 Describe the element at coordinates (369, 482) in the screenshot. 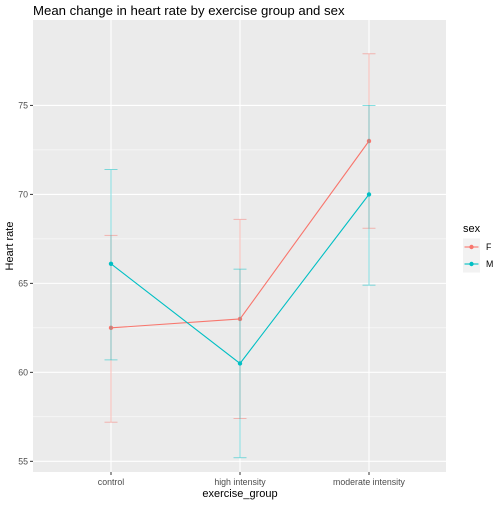

I see `x-tick-label: moderate intensity` at that location.